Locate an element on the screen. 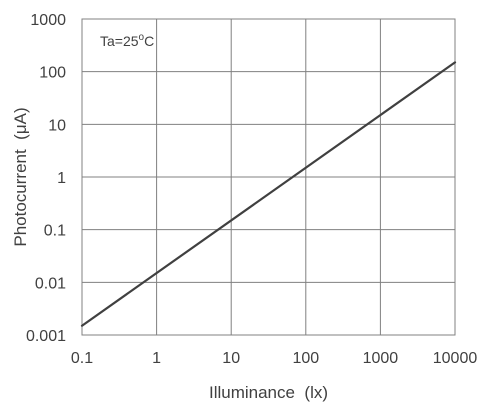  temperature-annotation: Ta=25oC is located at coordinates (127, 40).